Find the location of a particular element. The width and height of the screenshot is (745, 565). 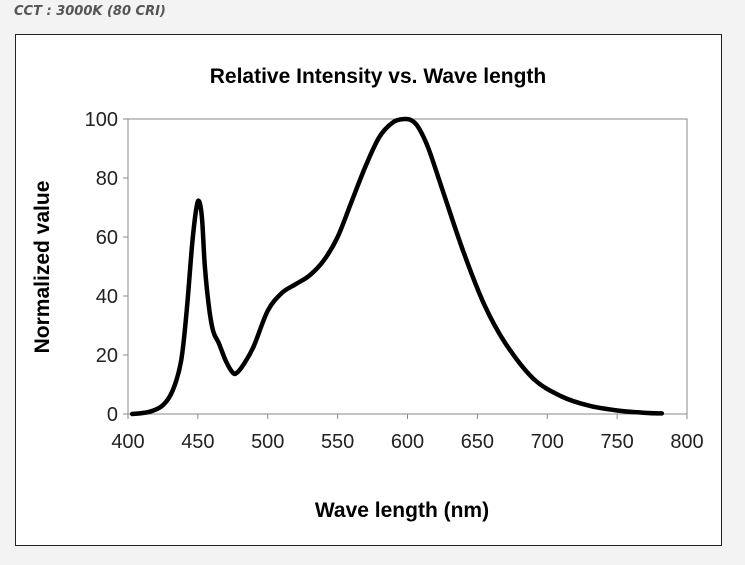

x-tick-label: 800 is located at coordinates (686, 442).